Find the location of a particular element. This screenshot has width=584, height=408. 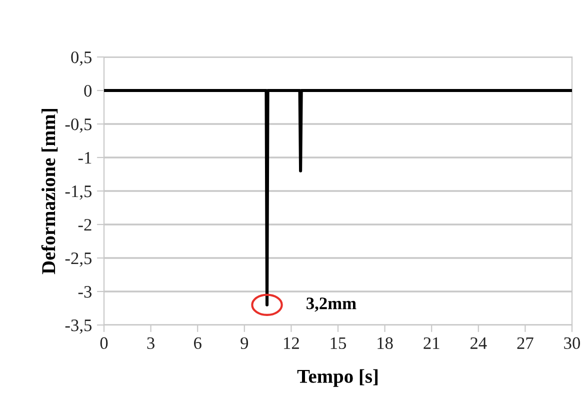

x-tick-label: 9 is located at coordinates (244, 343).